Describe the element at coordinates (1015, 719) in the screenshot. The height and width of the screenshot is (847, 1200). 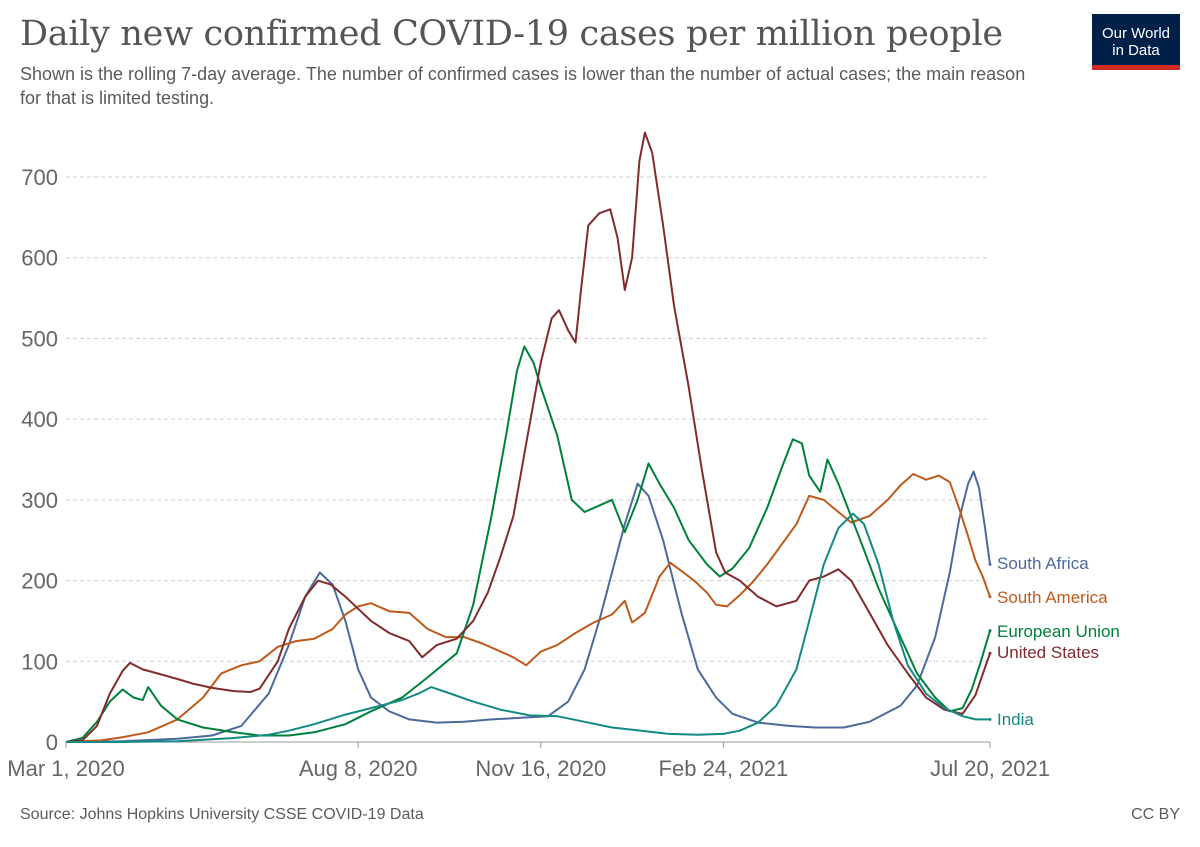
I see `series-label-india: India` at that location.